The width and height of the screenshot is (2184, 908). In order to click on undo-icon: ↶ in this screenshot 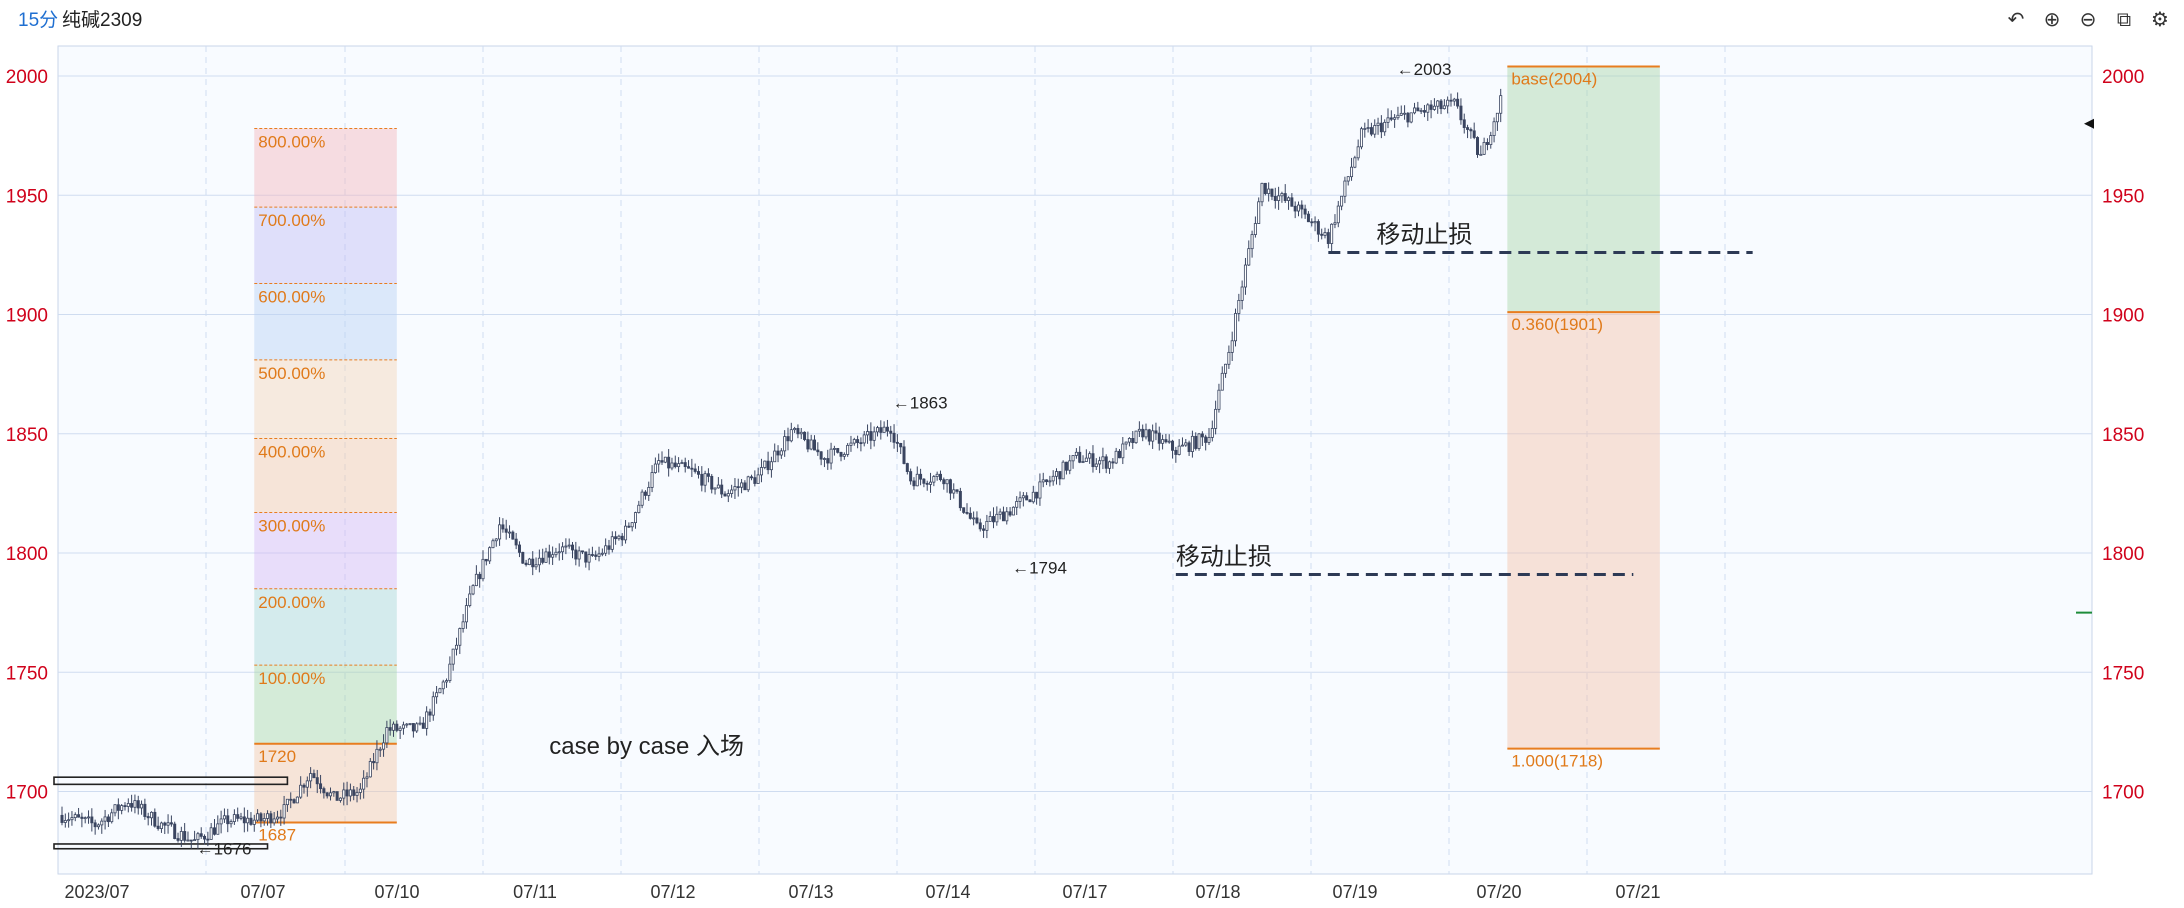, I will do `click(2016, 19)`.